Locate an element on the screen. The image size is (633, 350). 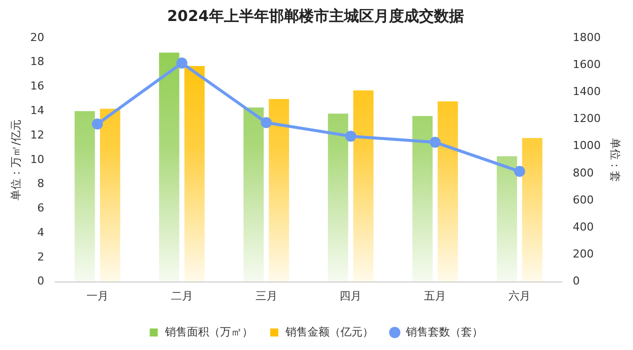
y2-tick-label: 1200 is located at coordinates (586, 119).